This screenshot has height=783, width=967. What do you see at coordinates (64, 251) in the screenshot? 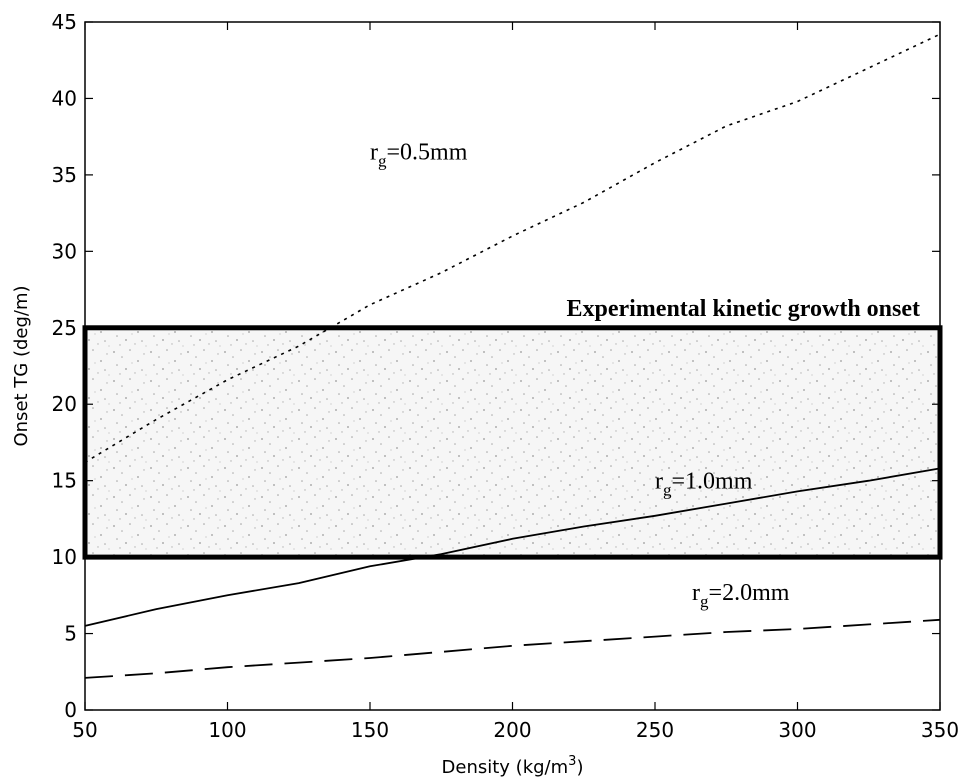
I see `y-tick-label: 30` at bounding box center [64, 251].